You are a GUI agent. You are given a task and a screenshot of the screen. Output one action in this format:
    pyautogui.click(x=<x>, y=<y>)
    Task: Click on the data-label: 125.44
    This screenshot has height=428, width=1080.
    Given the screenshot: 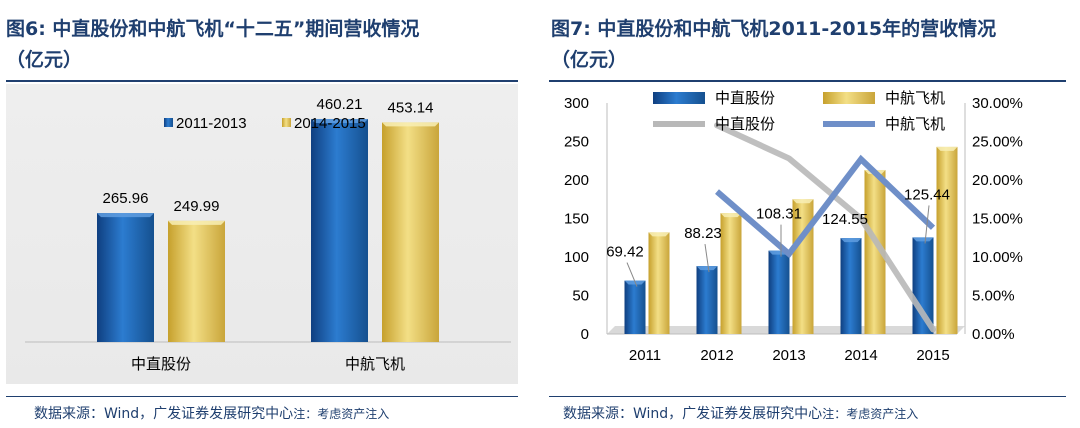 What is the action you would take?
    pyautogui.click(x=927, y=194)
    